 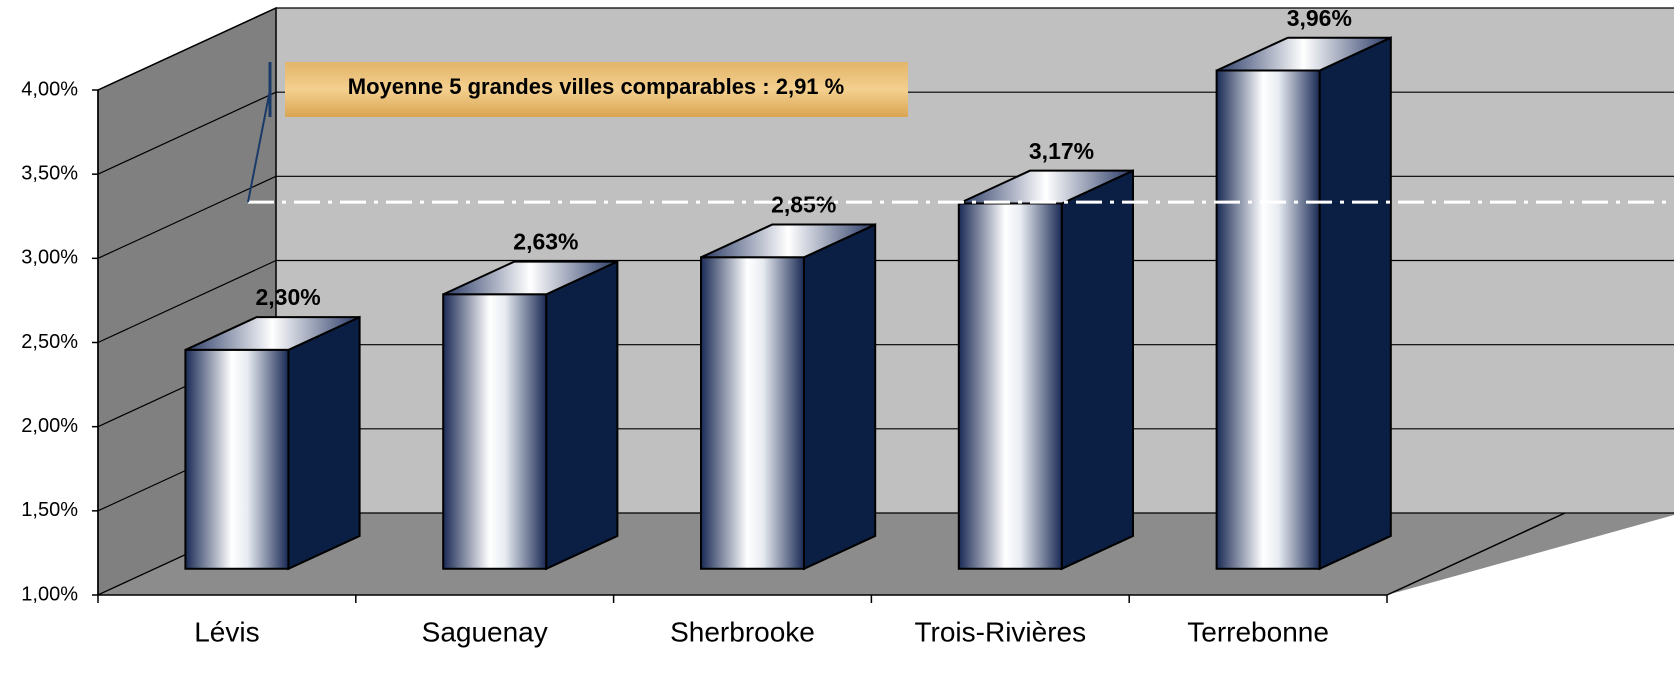 I want to click on y-tick-label: 4,00%, so click(x=49, y=89).